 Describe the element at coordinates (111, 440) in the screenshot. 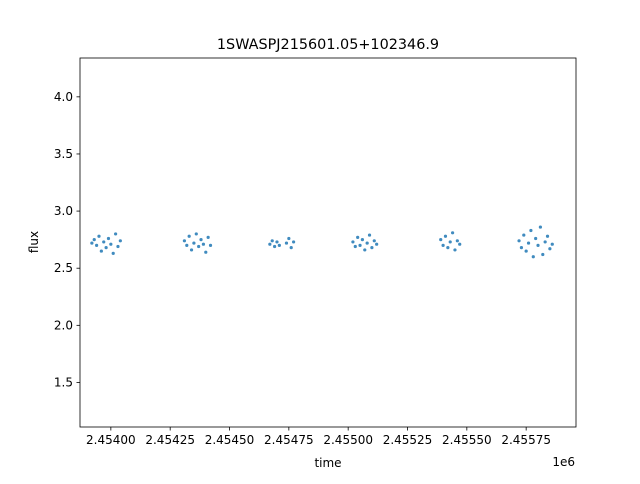

I see `x-tick-label: 2.45400` at that location.